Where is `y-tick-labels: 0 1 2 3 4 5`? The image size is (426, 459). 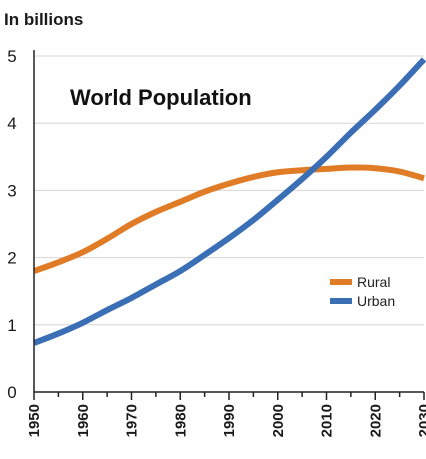
y-tick-labels: 0 1 2 3 4 5 is located at coordinates (11, 224).